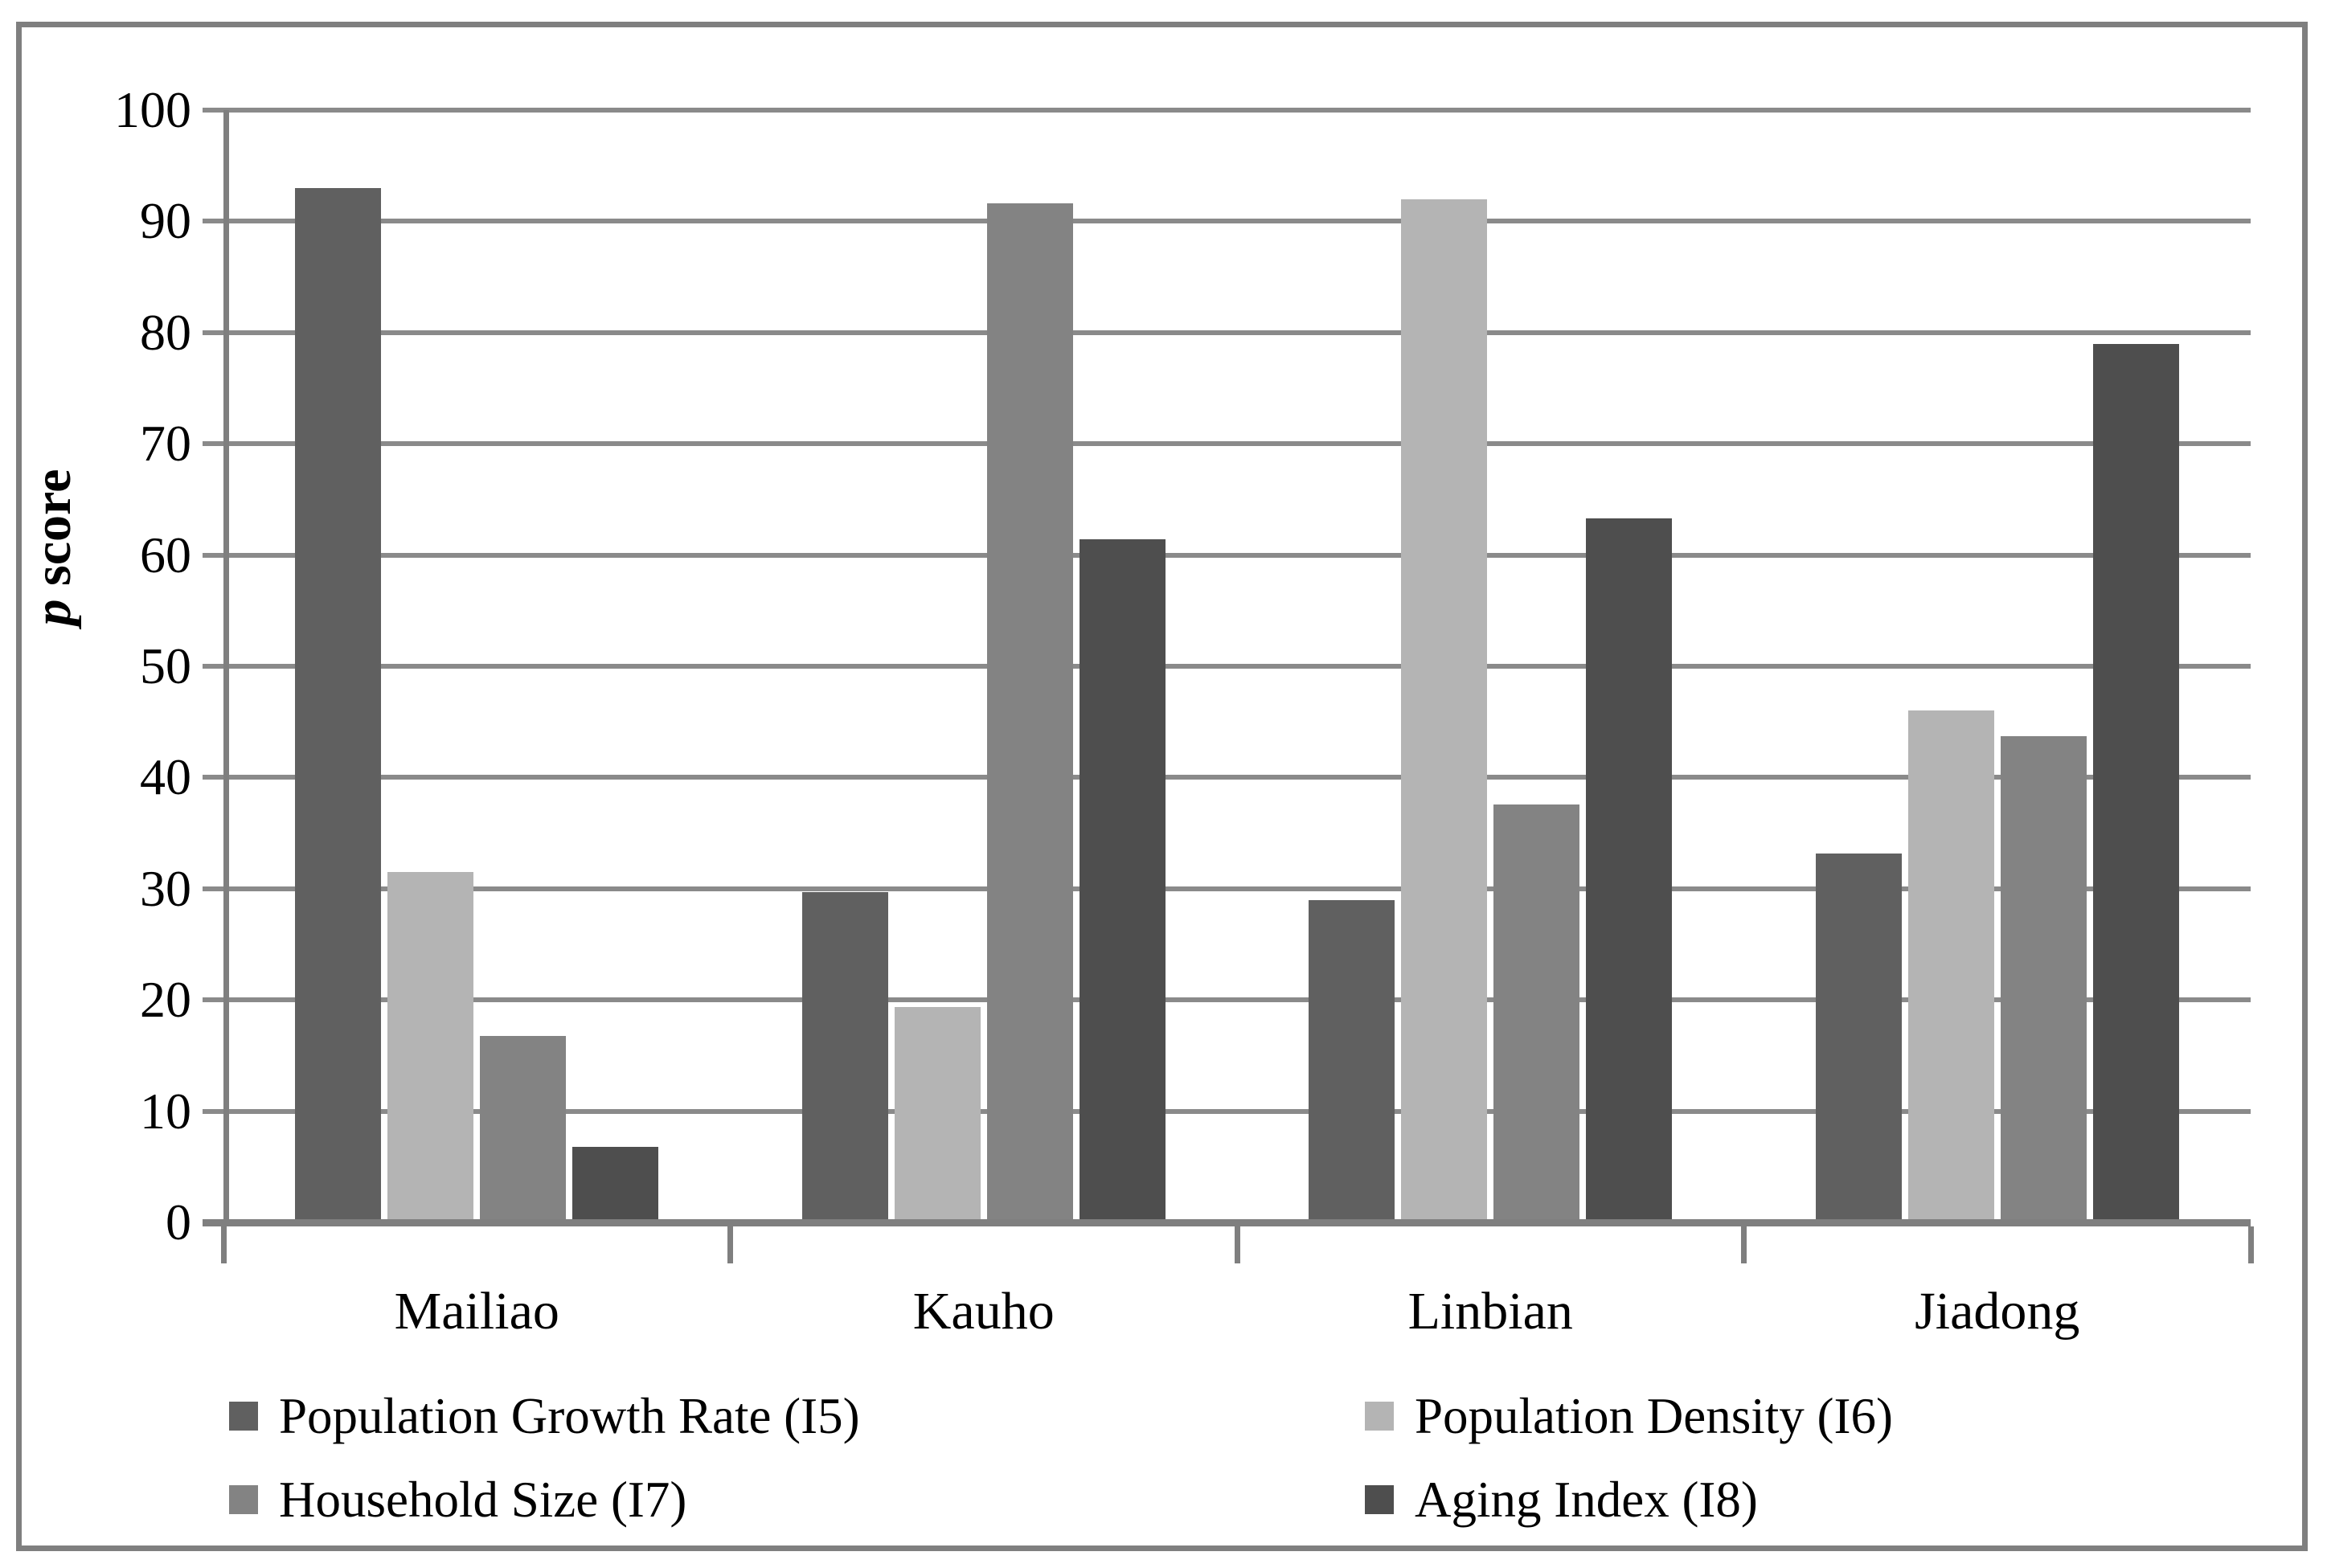  Describe the element at coordinates (338, 704) in the screenshot. I see `bar-mailiao-i5` at that location.